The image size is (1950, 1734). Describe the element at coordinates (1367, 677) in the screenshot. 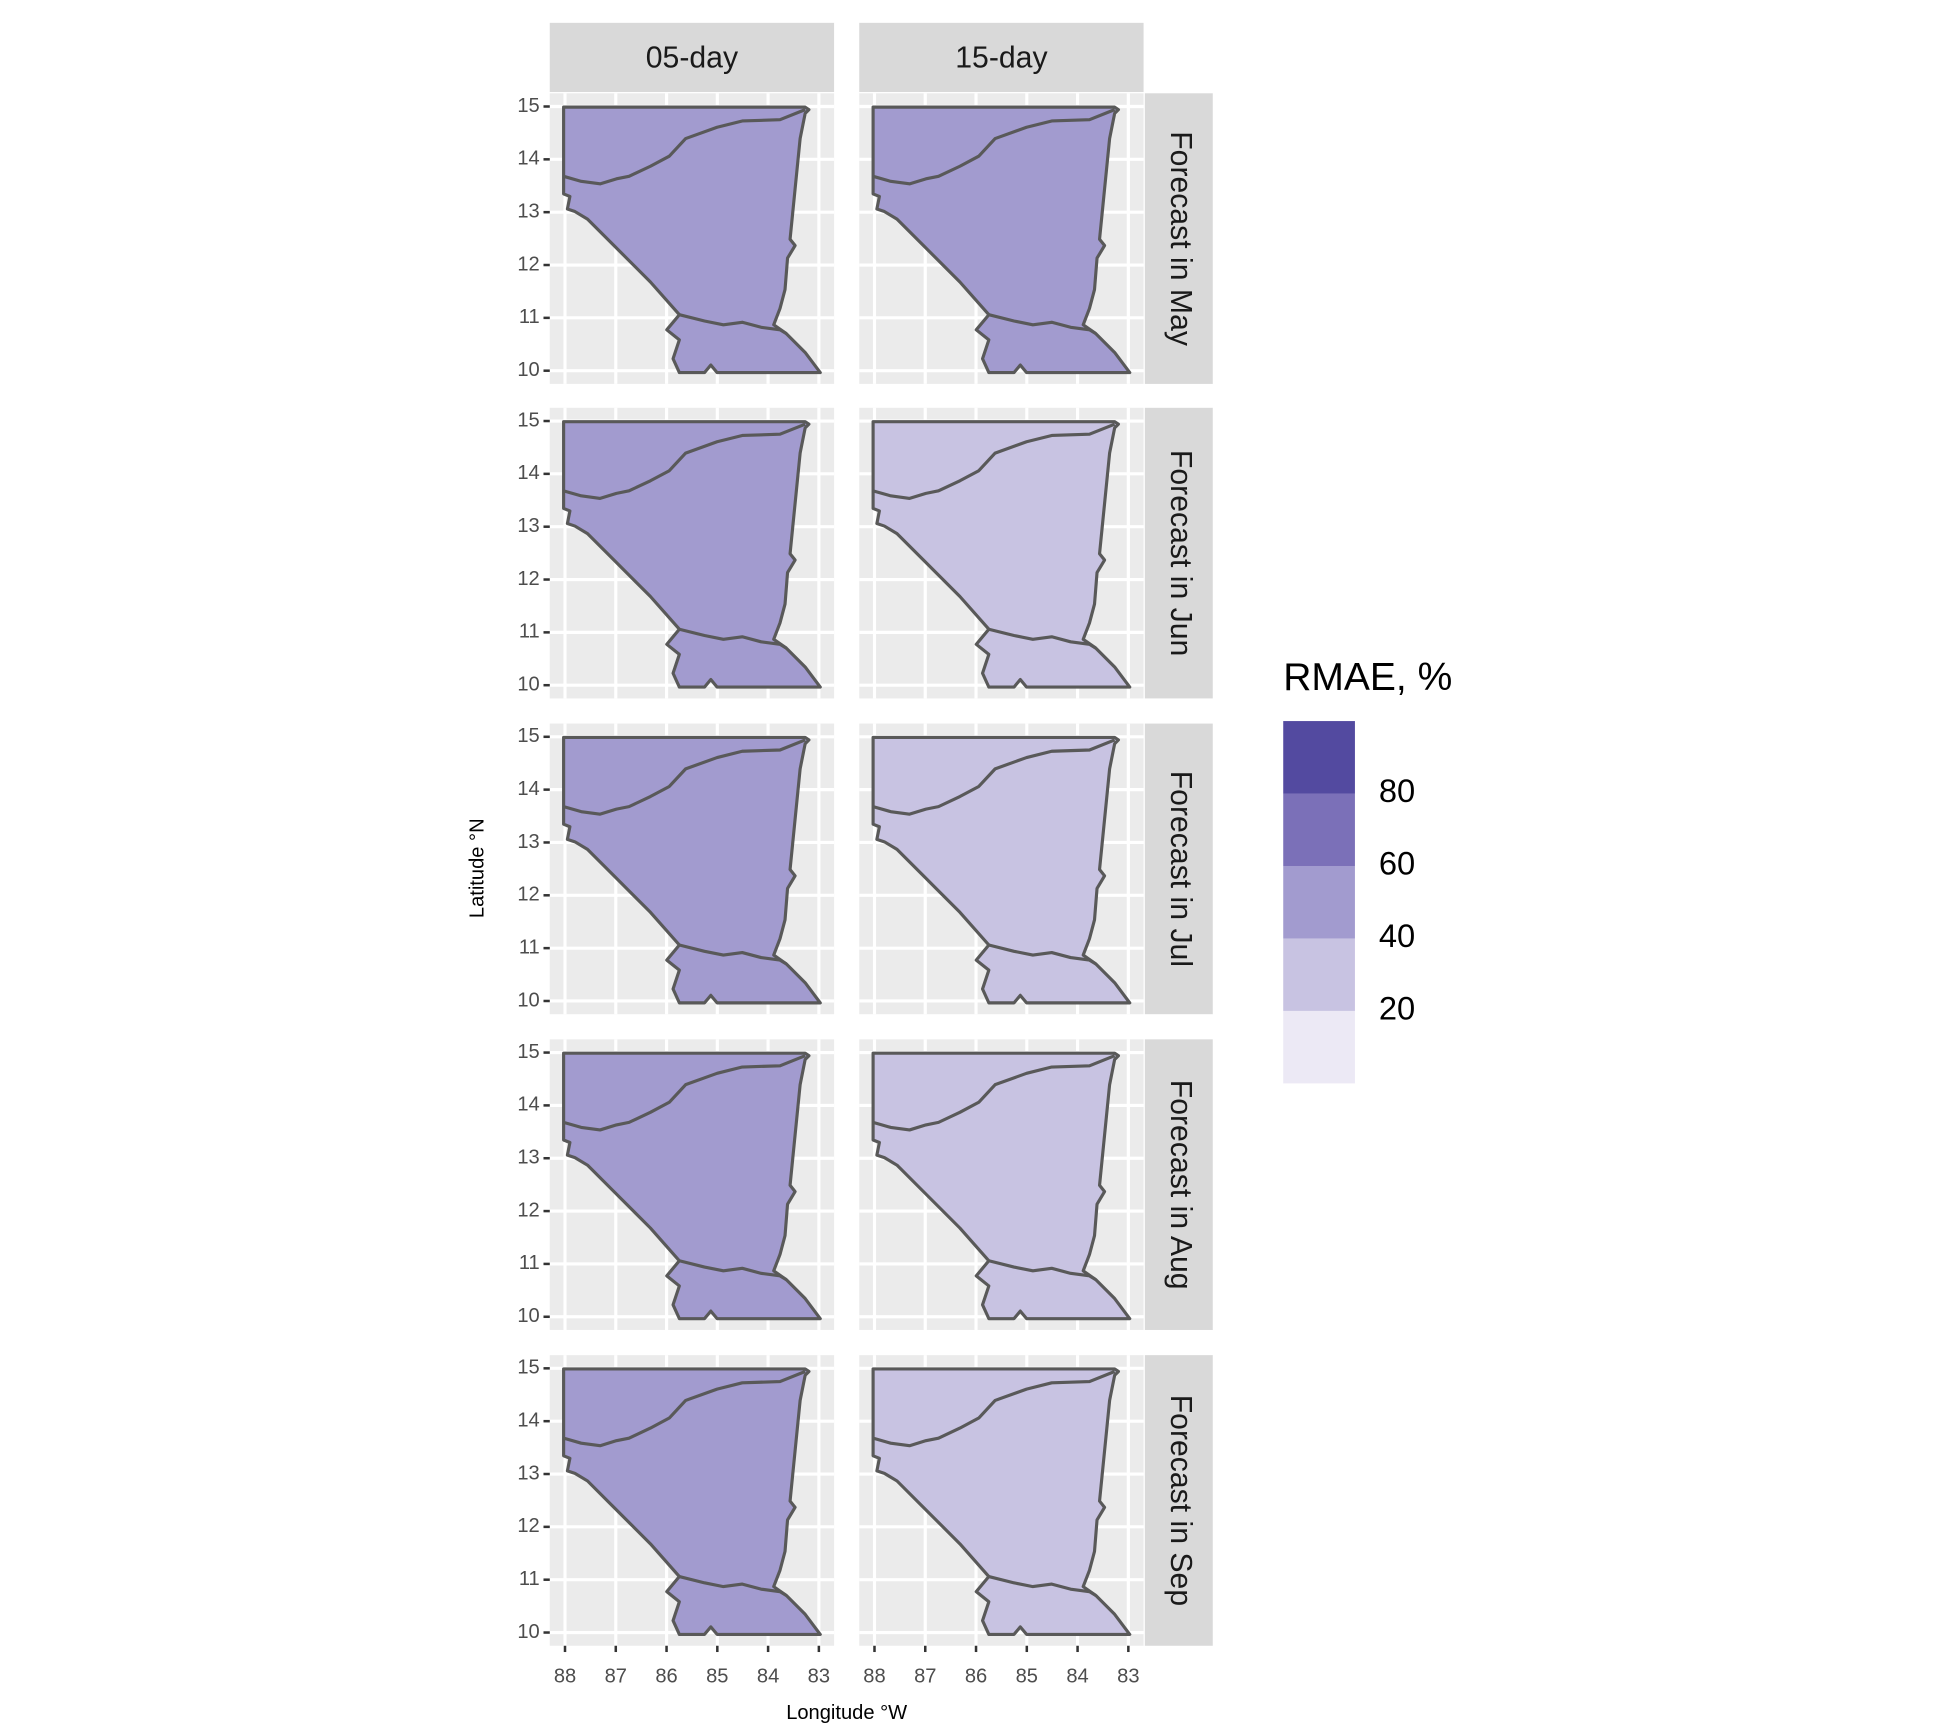

I see `legend-title: RMAE, %` at that location.